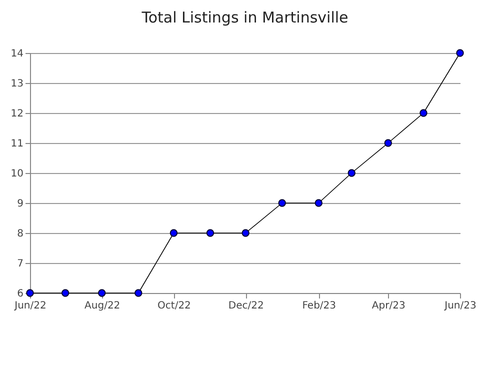 The image size is (490, 380). I want to click on x-tick-label: Dec/22, so click(246, 306).